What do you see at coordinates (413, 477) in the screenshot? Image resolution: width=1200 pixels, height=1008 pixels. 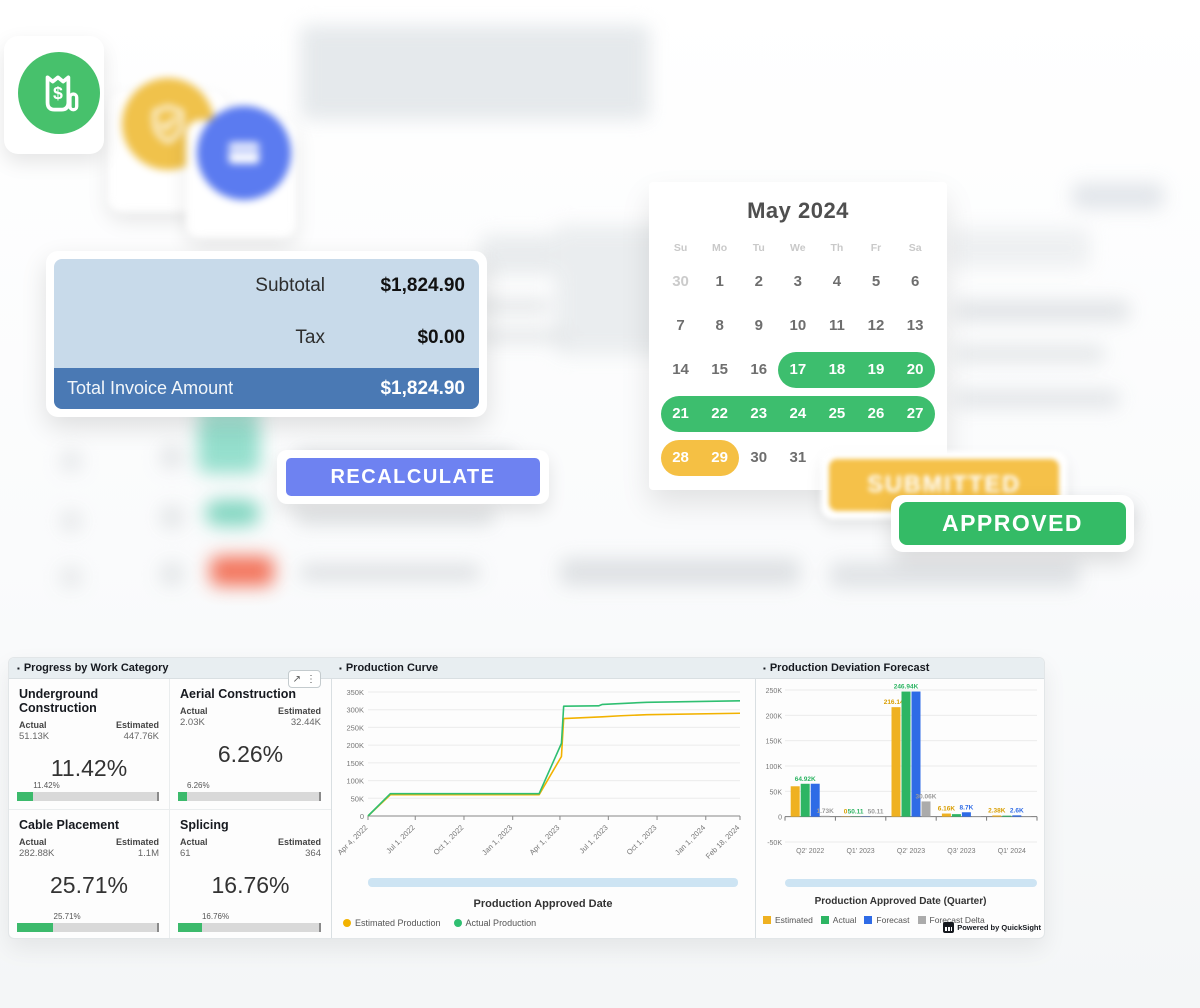 I see `recalculate-button: RECALCULATE` at bounding box center [413, 477].